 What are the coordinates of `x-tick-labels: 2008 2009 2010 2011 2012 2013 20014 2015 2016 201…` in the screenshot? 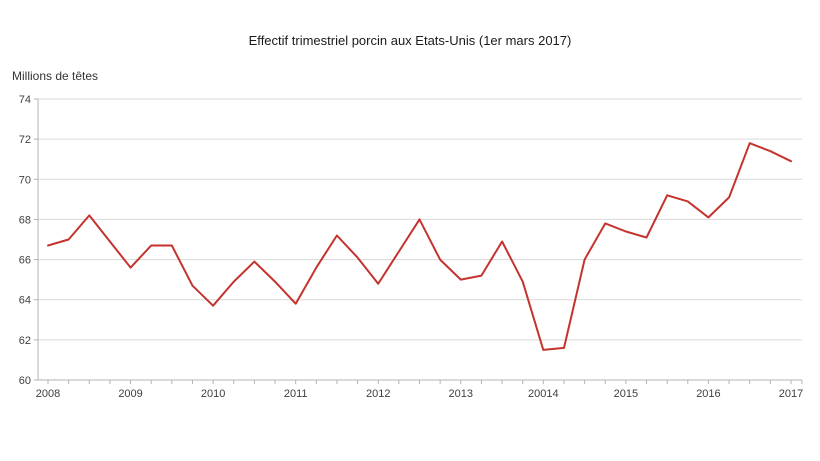 It's located at (419, 394).